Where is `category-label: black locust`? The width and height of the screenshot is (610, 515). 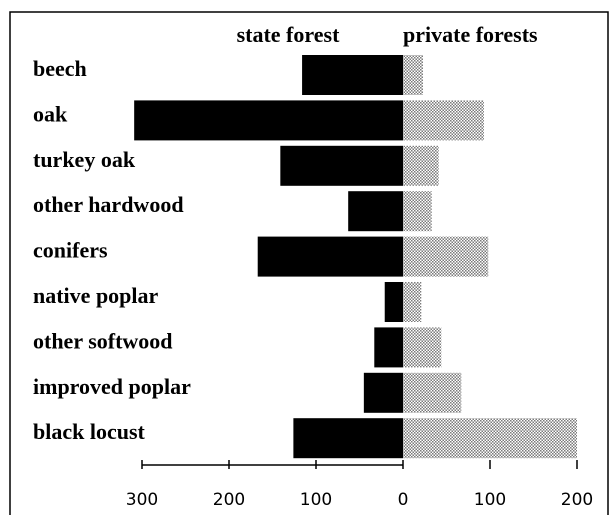 category-label: black locust is located at coordinates (89, 431).